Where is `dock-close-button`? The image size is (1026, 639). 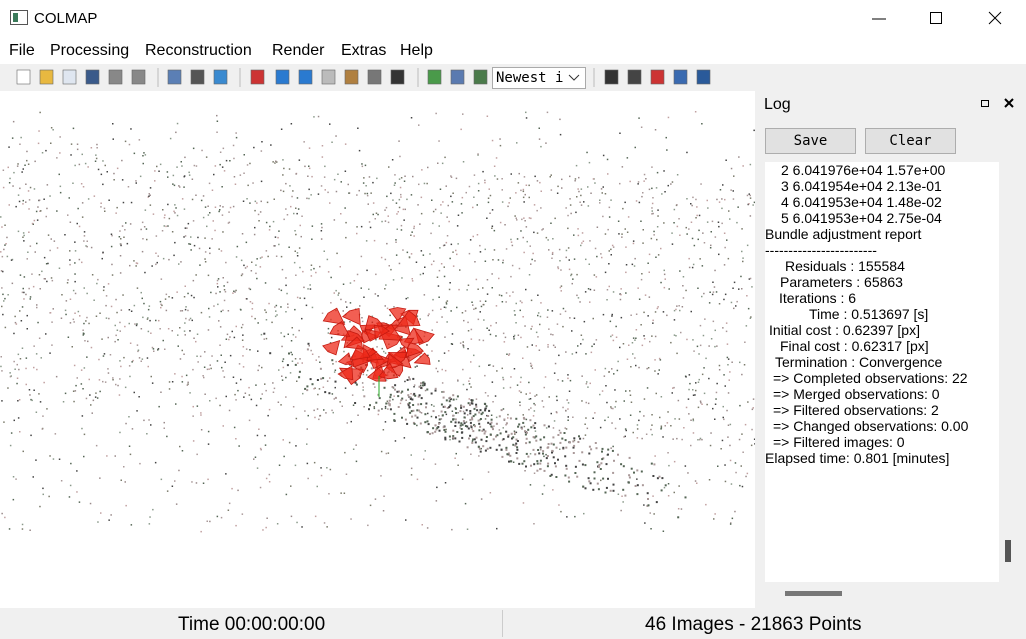 dock-close-button is located at coordinates (1009, 103).